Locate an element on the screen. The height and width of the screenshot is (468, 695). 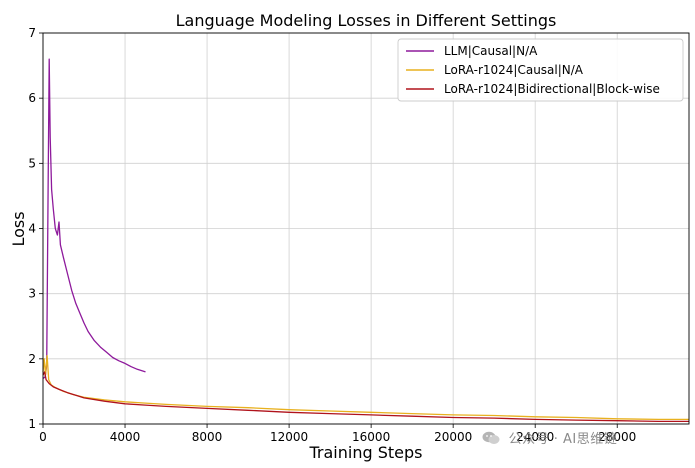
legend-label: LLM|Causal|N/A is located at coordinates (491, 51).